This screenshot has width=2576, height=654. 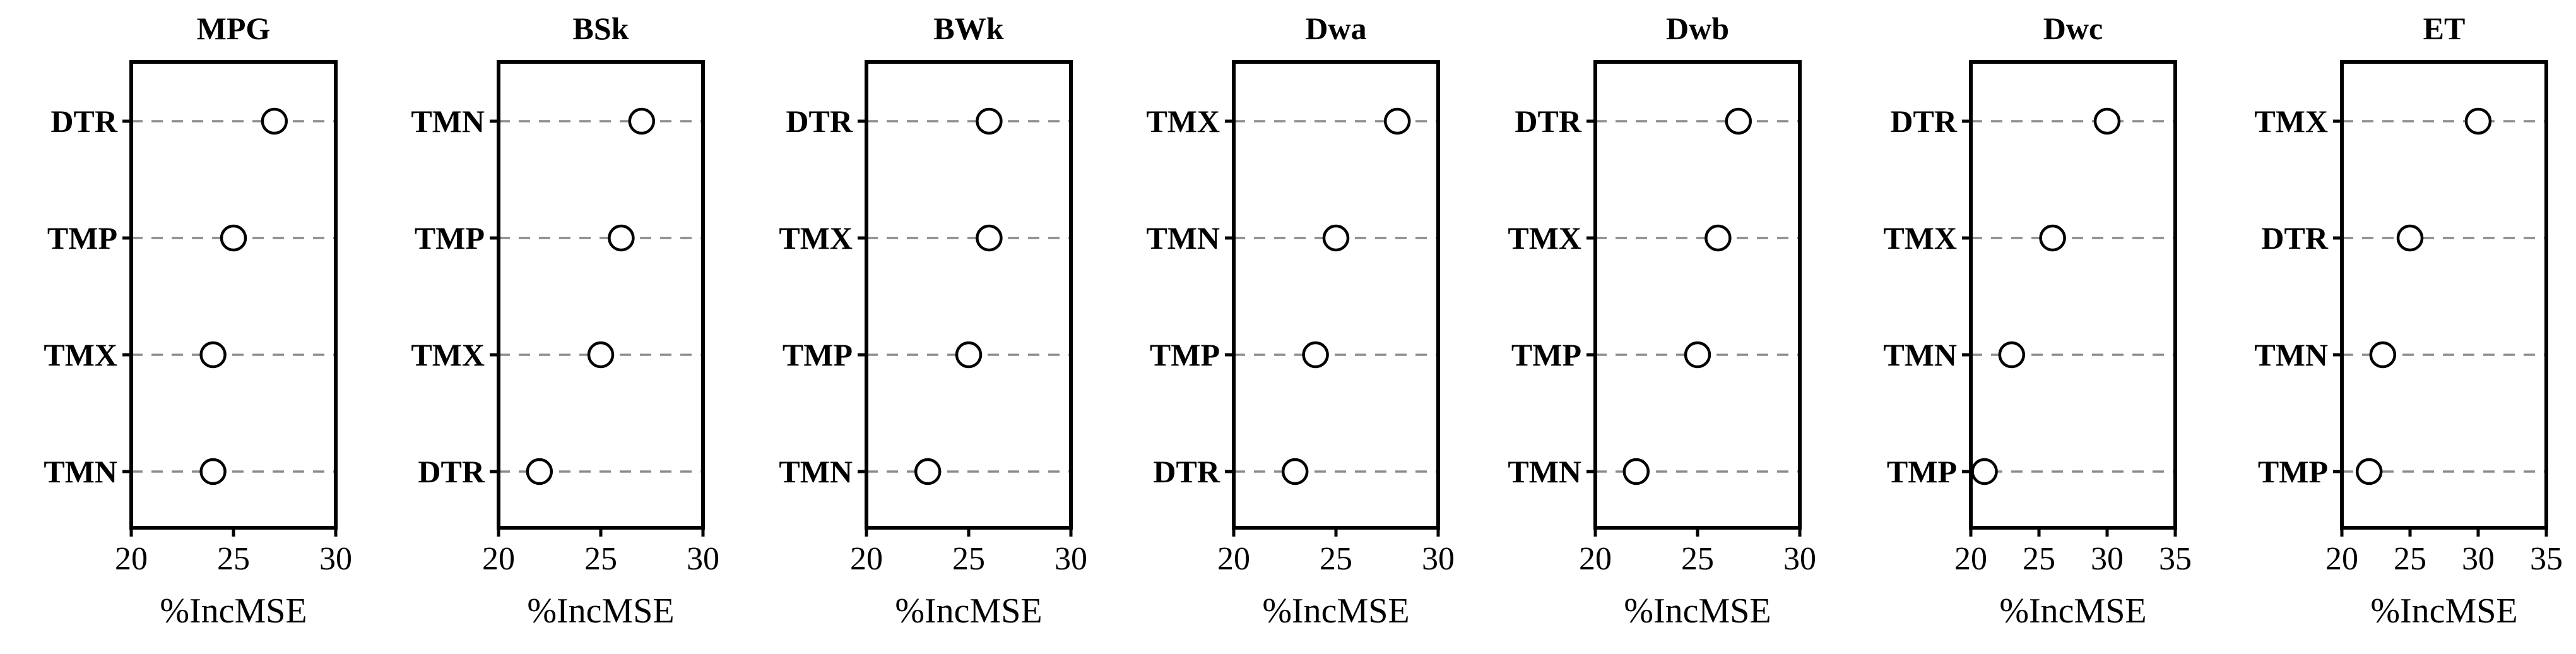 I want to click on panel-title: Dwa, so click(x=1335, y=28).